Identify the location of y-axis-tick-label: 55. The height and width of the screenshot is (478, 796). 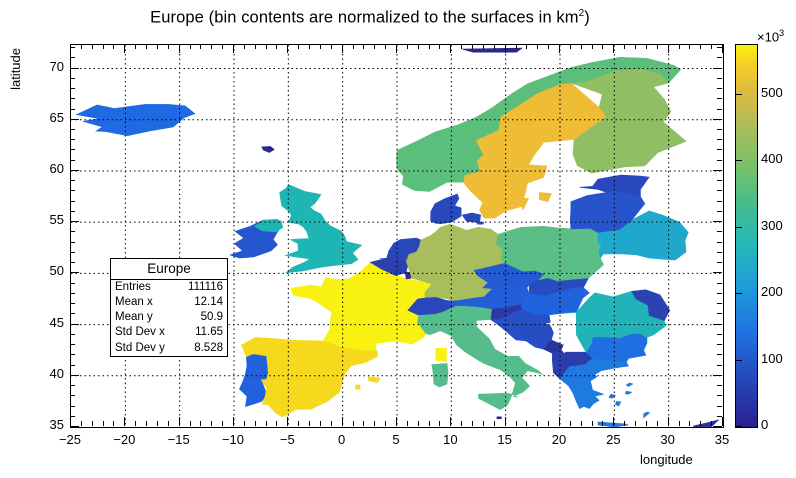
(56, 220).